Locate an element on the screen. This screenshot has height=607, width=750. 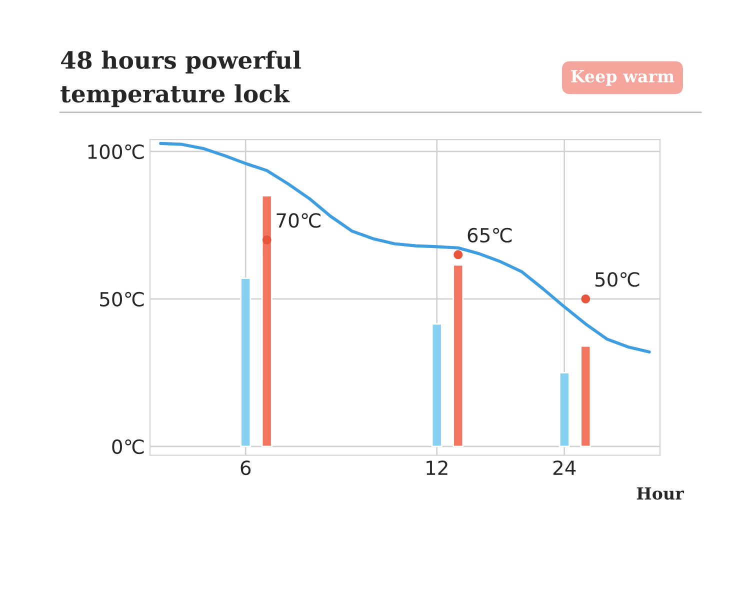
x-tick-label: 6 is located at coordinates (245, 468).